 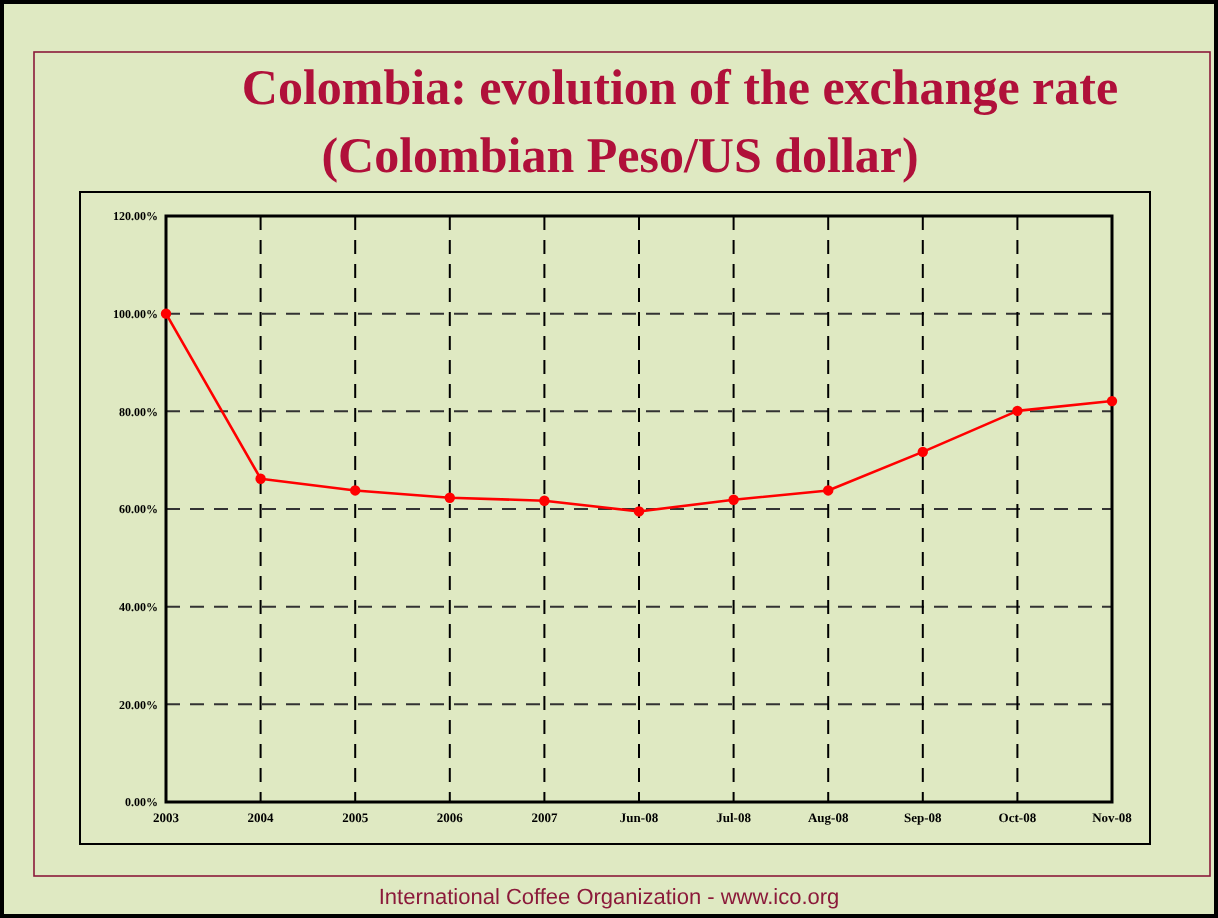 What do you see at coordinates (680, 89) in the screenshot?
I see `chart-title: Colombia: evolution of the exchange rate` at bounding box center [680, 89].